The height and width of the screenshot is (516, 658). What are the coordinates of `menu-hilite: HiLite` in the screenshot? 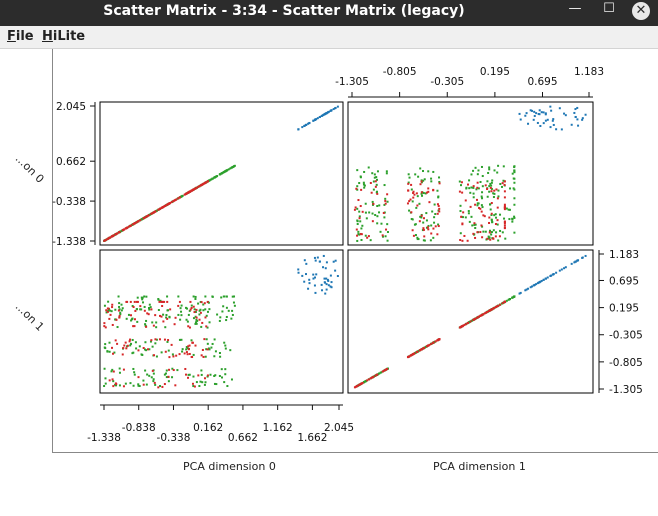 It's located at (63, 36).